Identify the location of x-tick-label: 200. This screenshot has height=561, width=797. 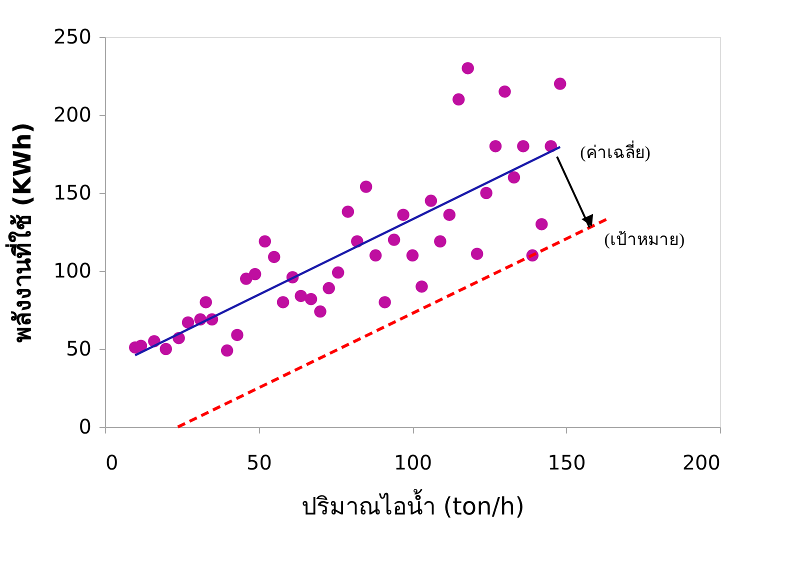
(701, 462).